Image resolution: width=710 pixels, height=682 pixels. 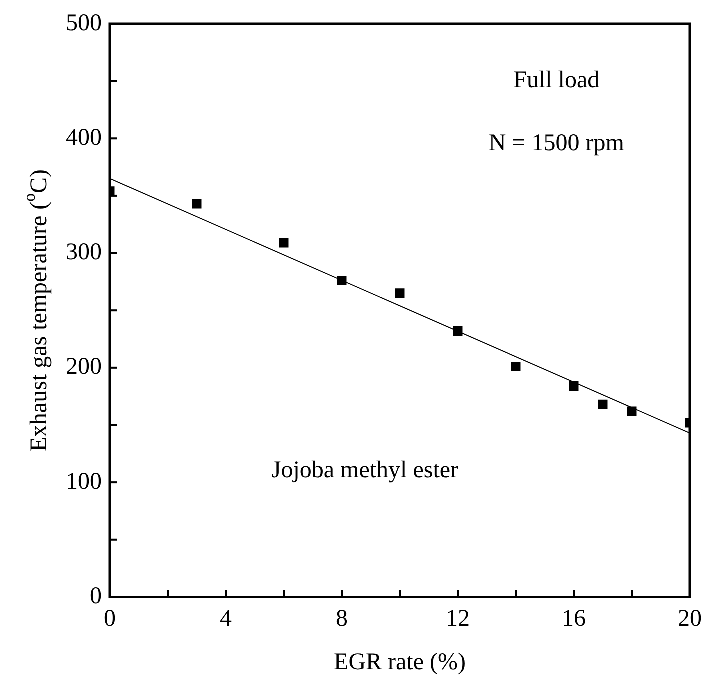 I want to click on y-tick-label: 400, so click(x=84, y=137).